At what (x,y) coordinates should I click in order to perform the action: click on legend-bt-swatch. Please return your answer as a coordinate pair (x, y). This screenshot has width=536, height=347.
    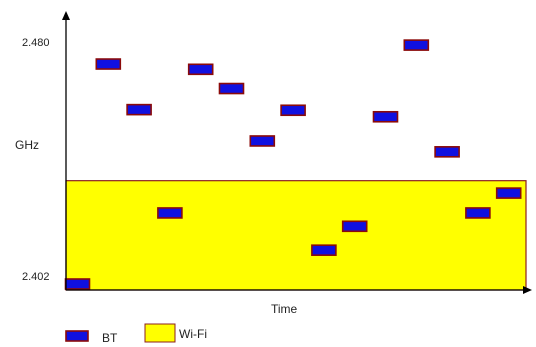
    Looking at the image, I should click on (77, 336).